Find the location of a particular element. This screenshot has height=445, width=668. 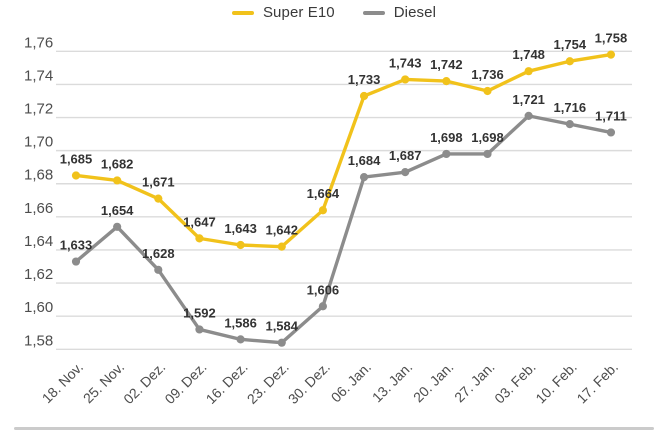

y-tick-label: 1,62 is located at coordinates (38, 274).